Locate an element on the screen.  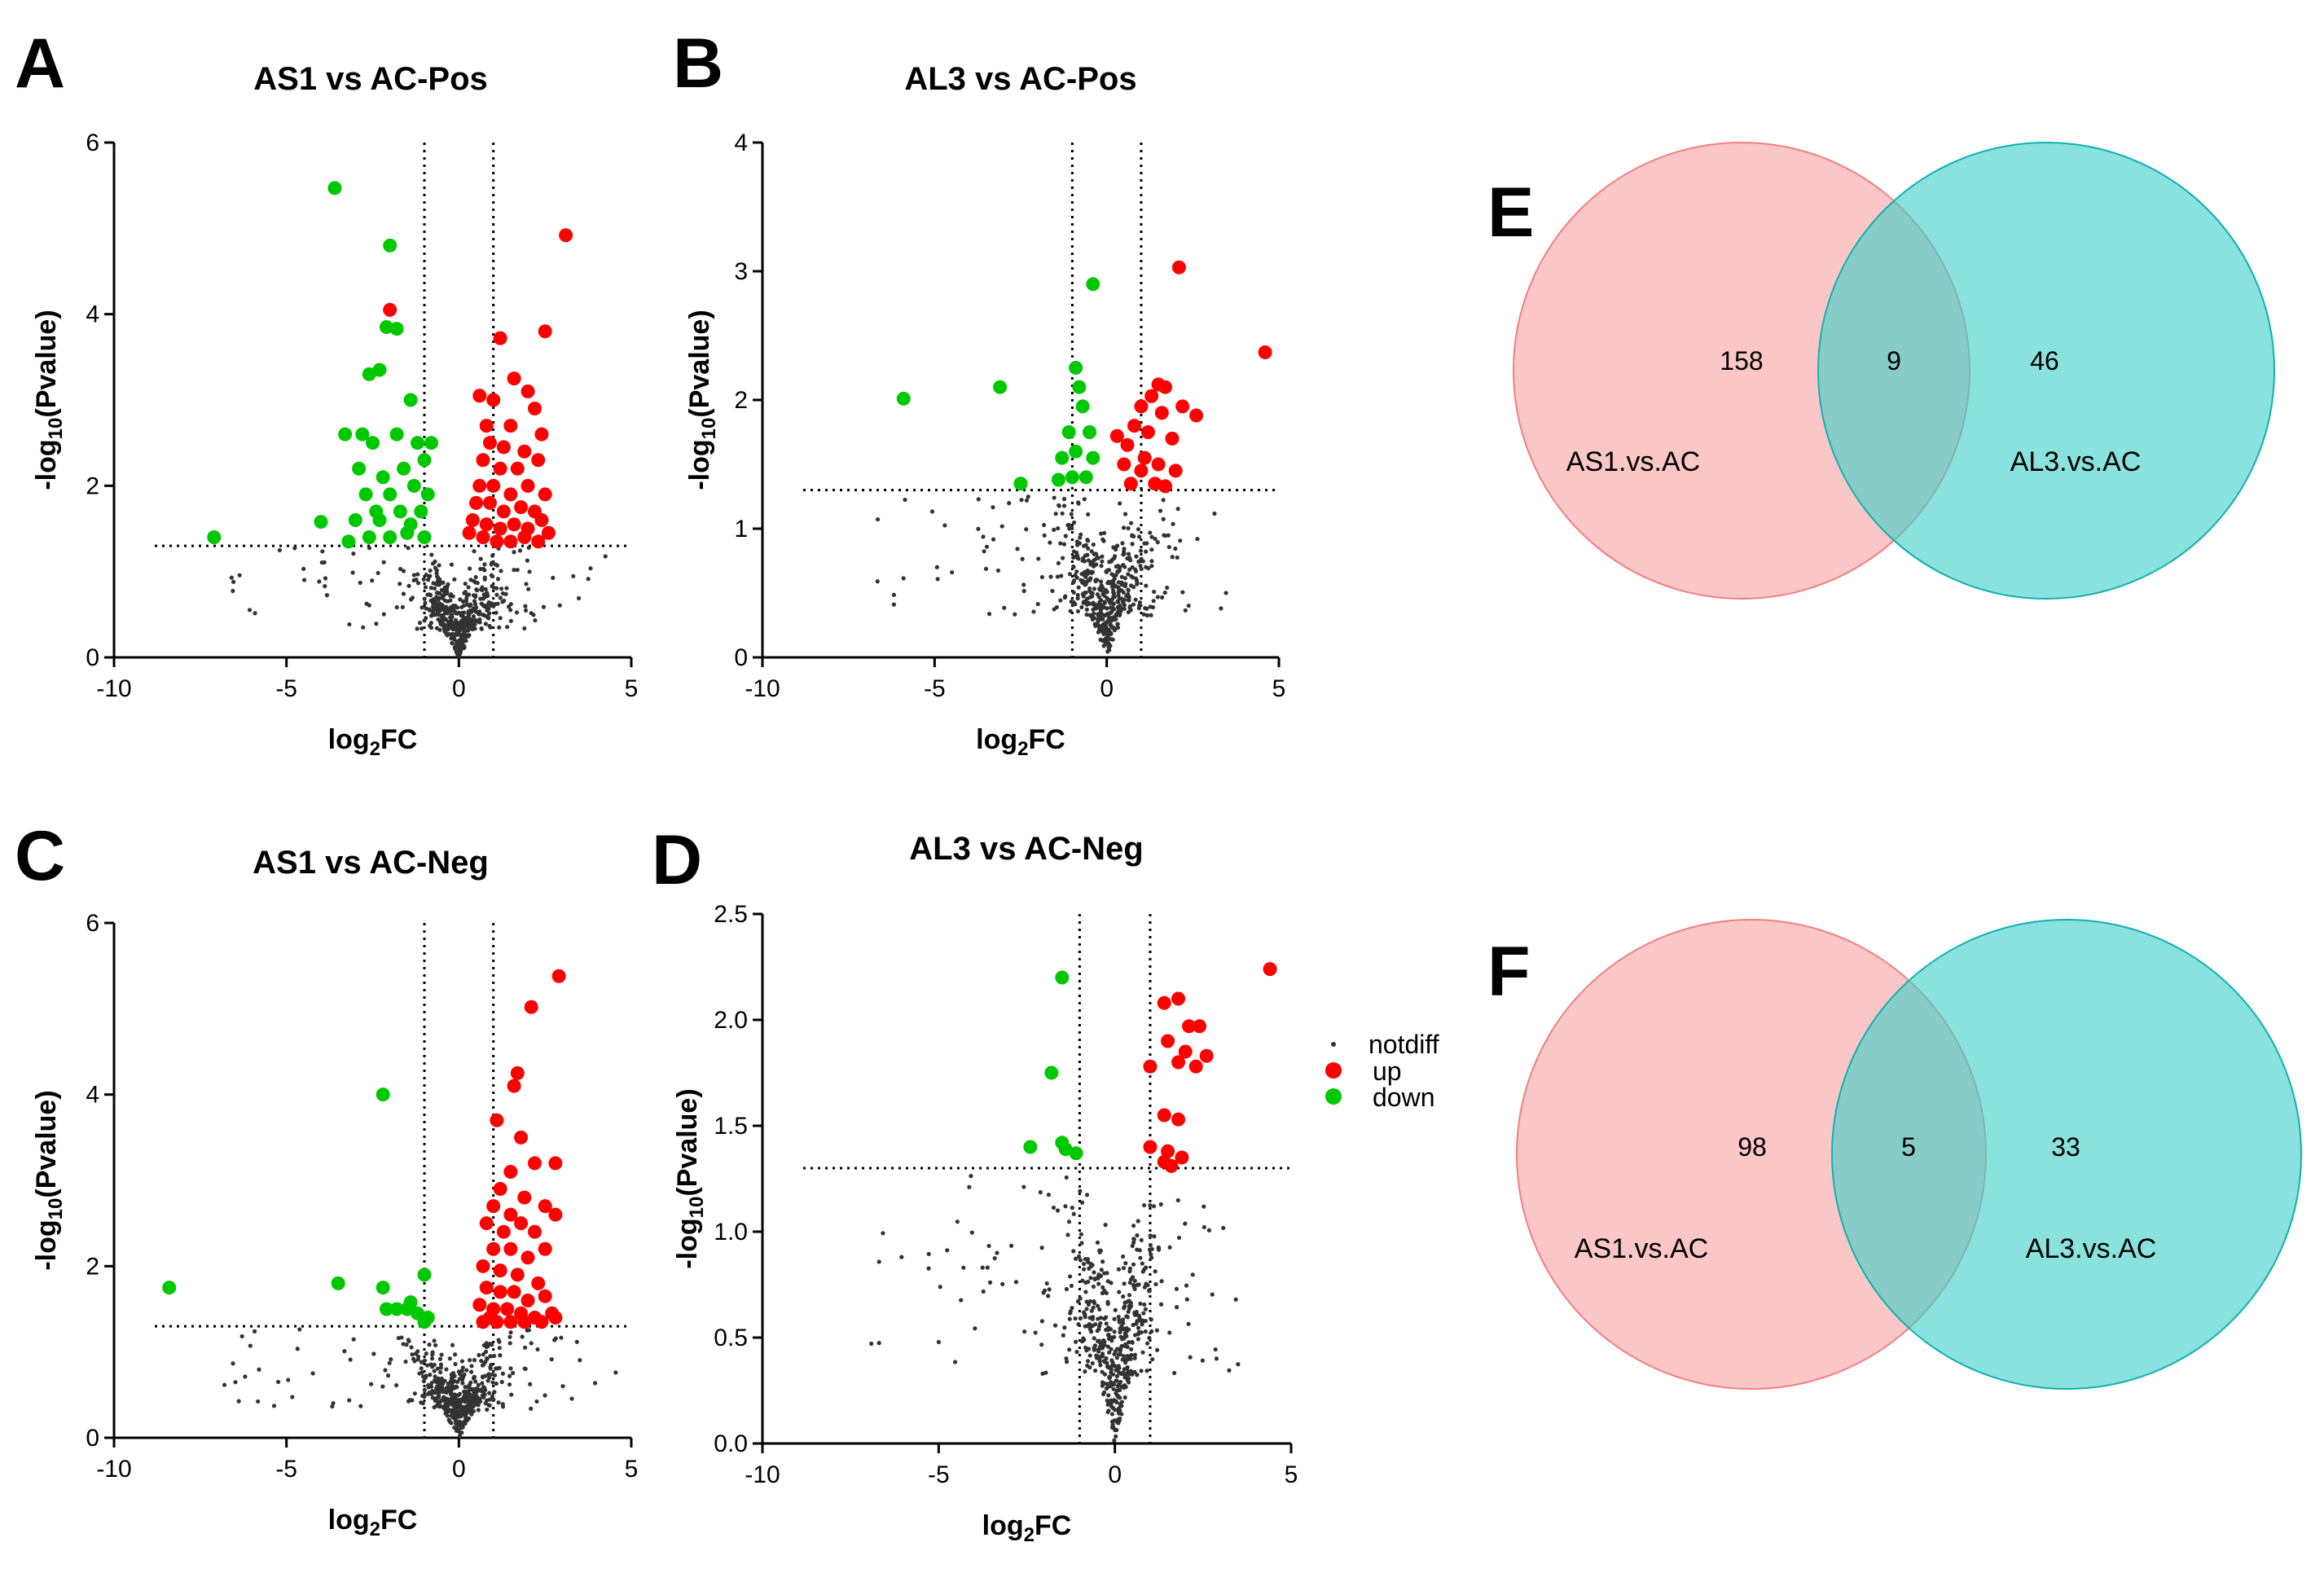
chart-title-c: AS1 vs AC-Neg is located at coordinates (371, 863).